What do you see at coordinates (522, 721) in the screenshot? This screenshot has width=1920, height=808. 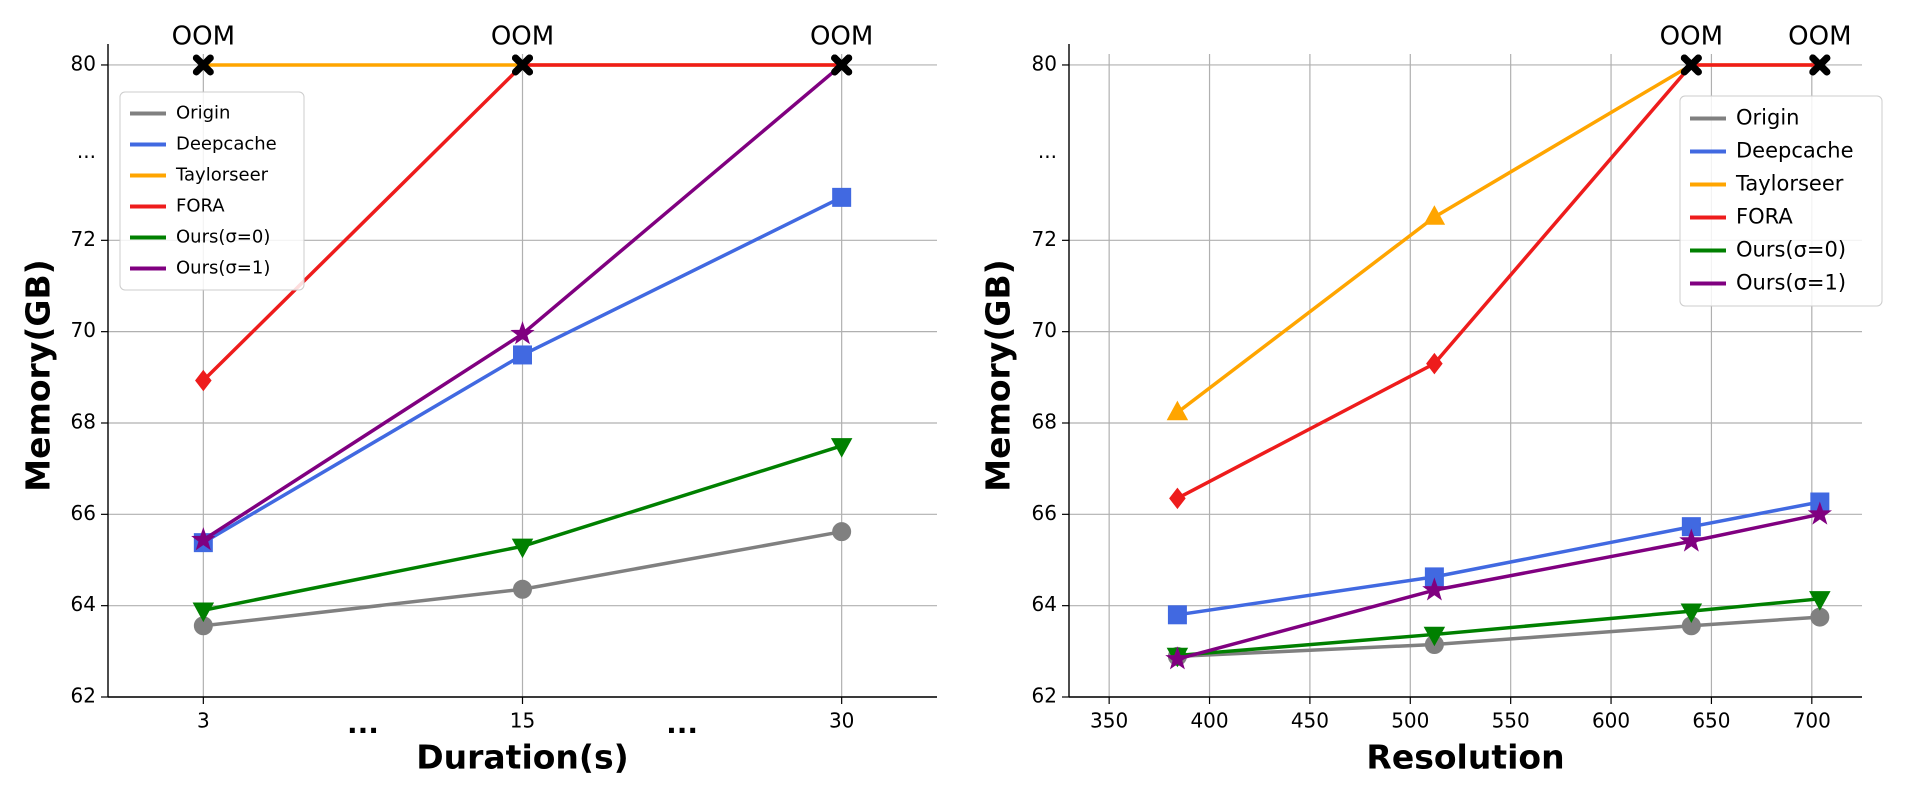 I see `x-tick-label: 15` at bounding box center [522, 721].